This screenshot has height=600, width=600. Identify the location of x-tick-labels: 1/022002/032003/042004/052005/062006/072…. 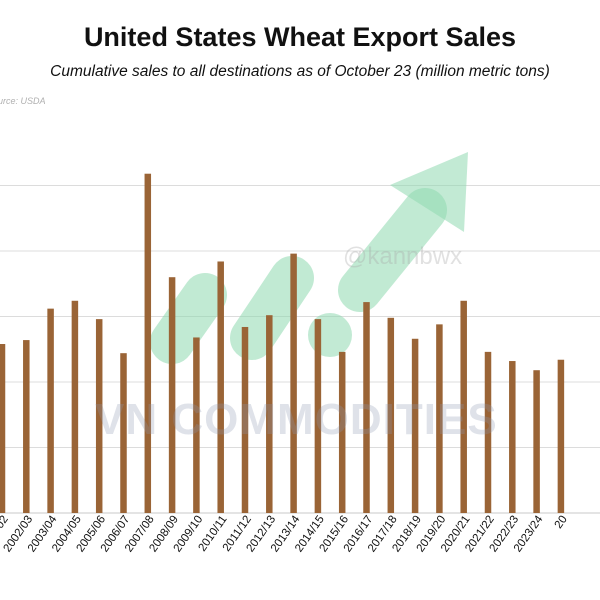
(285, 533).